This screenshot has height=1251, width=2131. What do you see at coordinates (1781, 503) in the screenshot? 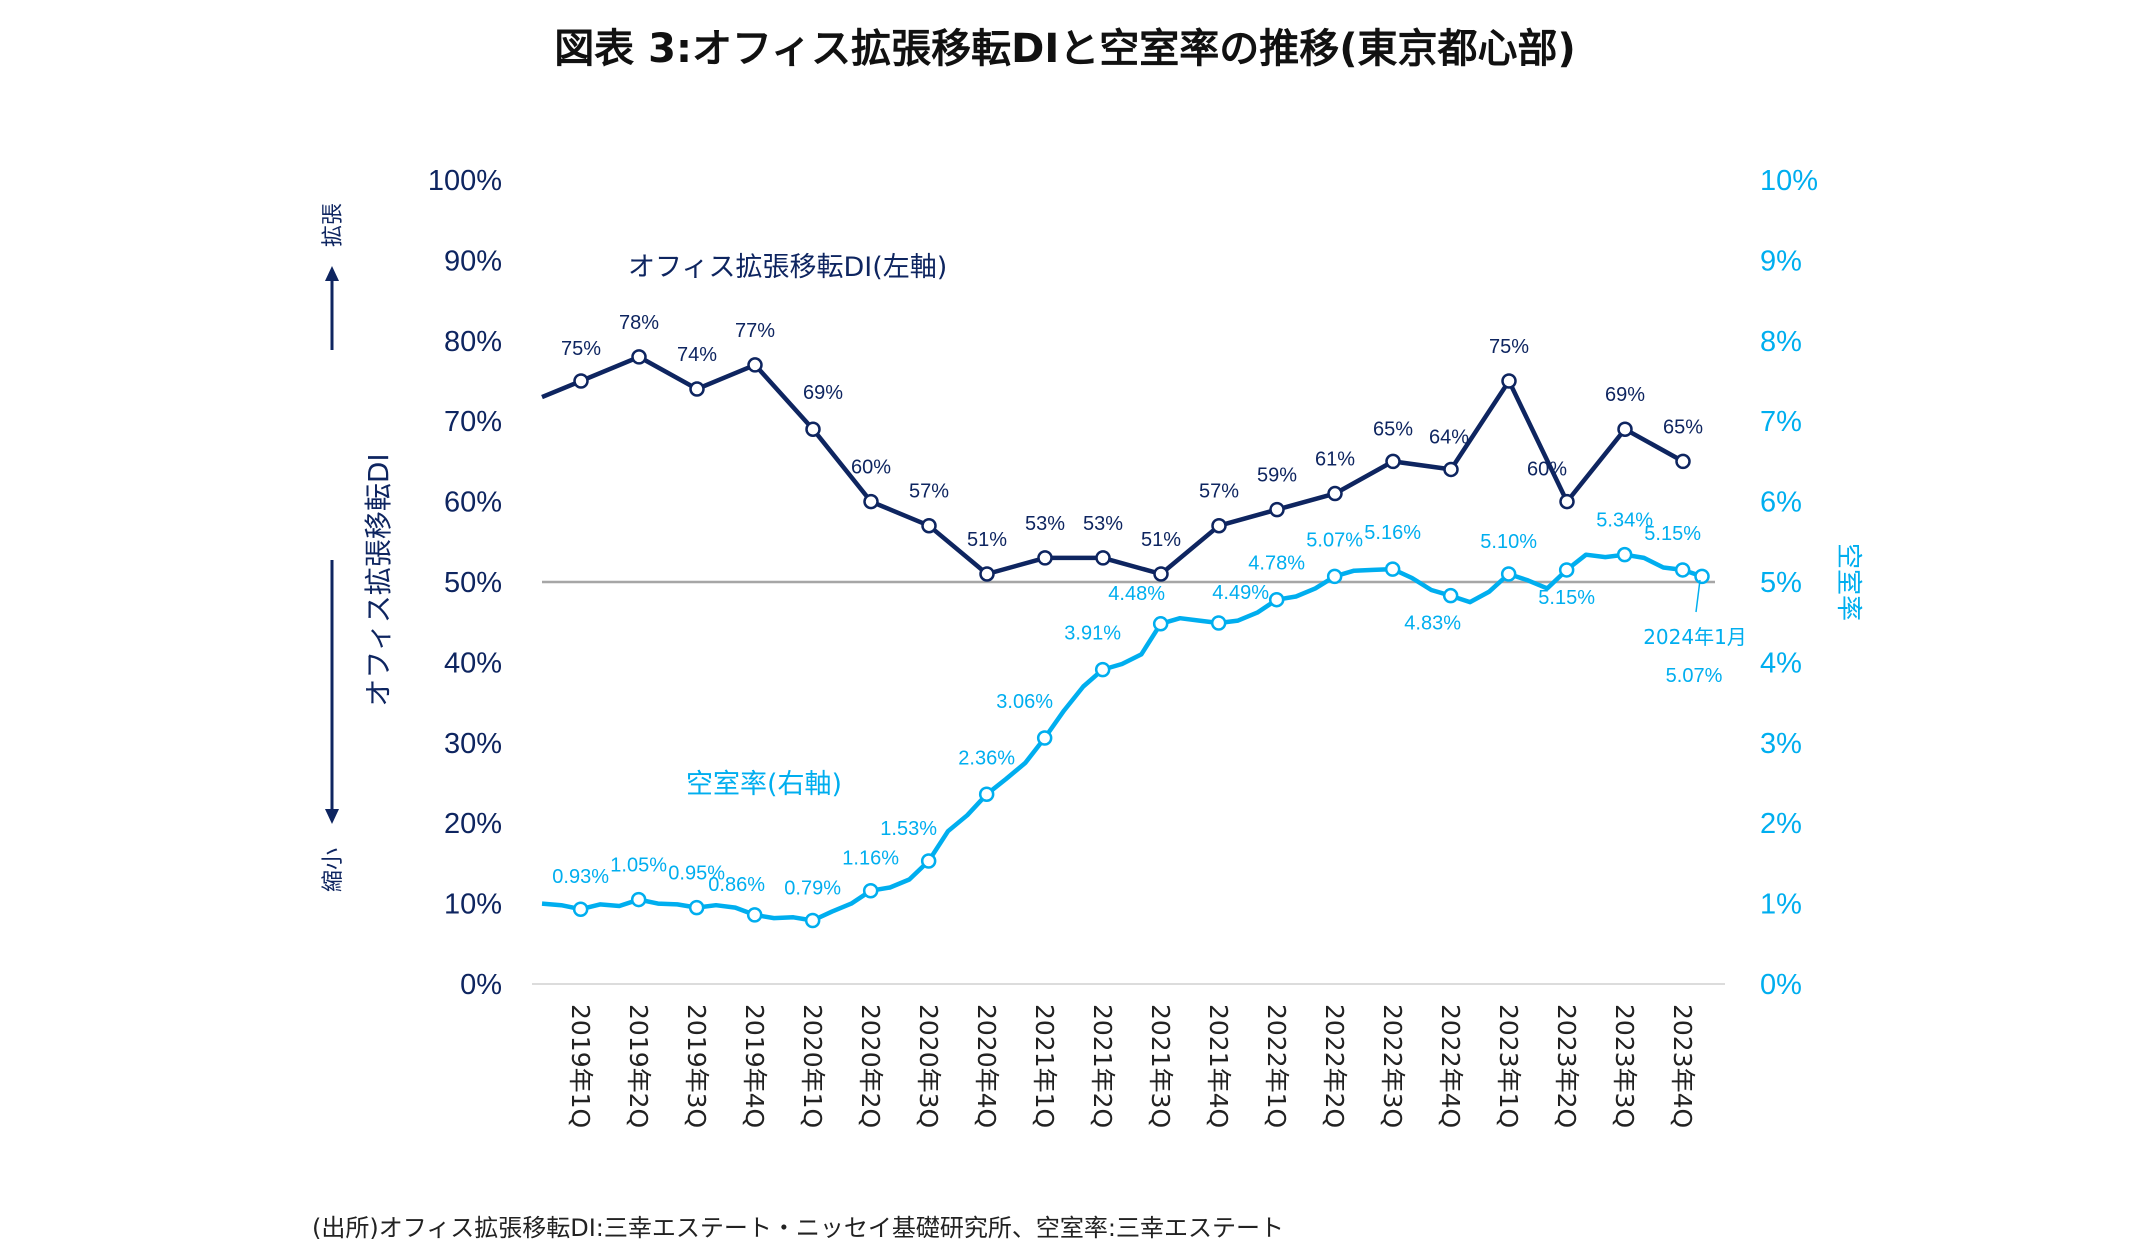
I see `right-tick-label: 6%` at bounding box center [1781, 503].